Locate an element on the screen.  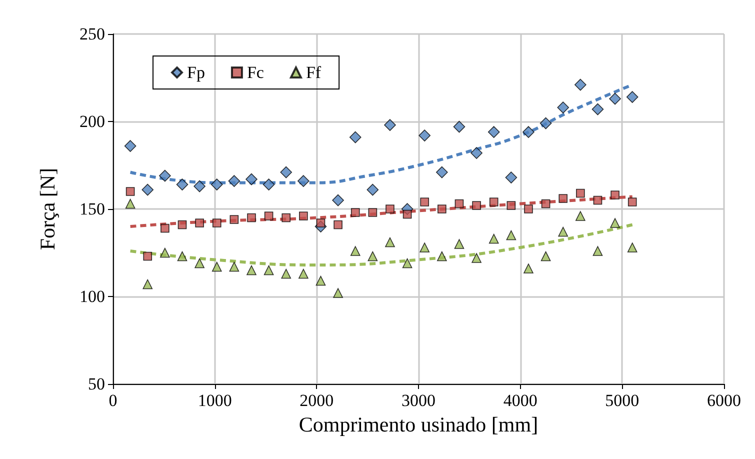
y-tick-label: 50 is located at coordinates (96, 384).